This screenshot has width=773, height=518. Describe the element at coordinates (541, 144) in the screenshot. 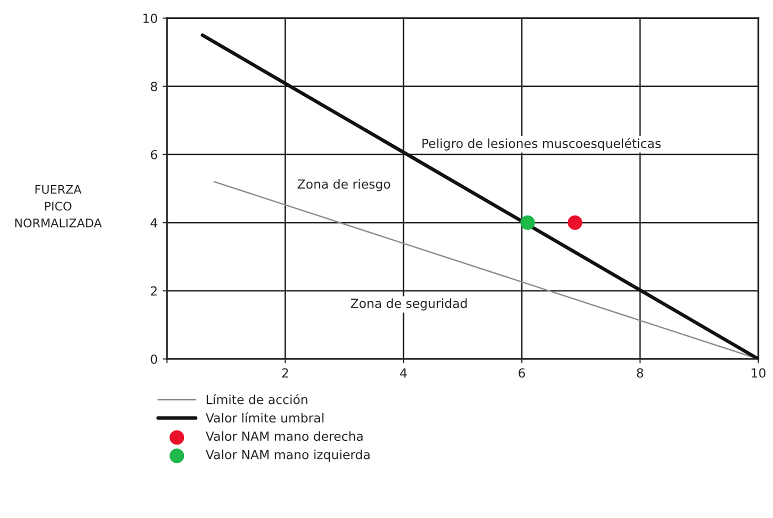

I see `annotation: Peligro de lesiones muscoesqueléticas` at that location.